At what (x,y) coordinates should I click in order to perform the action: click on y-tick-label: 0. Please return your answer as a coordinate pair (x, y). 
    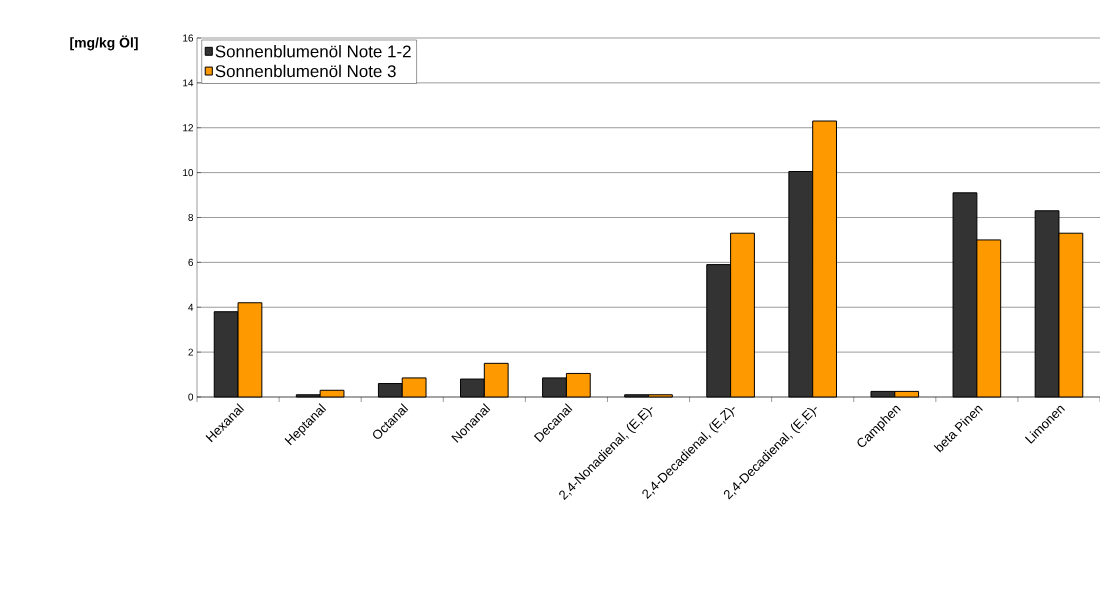
    Looking at the image, I should click on (191, 397).